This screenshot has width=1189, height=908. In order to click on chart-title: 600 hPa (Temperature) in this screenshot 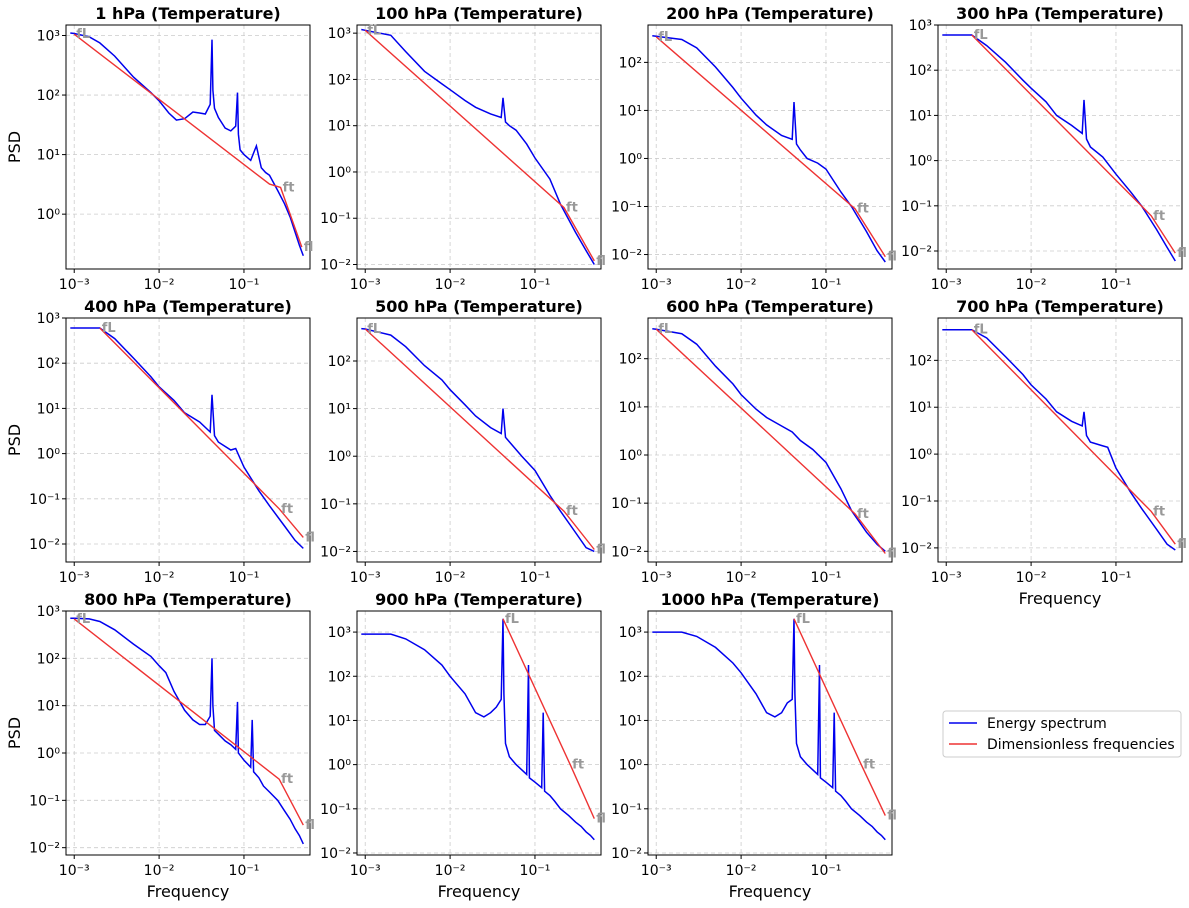, I will do `click(770, 306)`.